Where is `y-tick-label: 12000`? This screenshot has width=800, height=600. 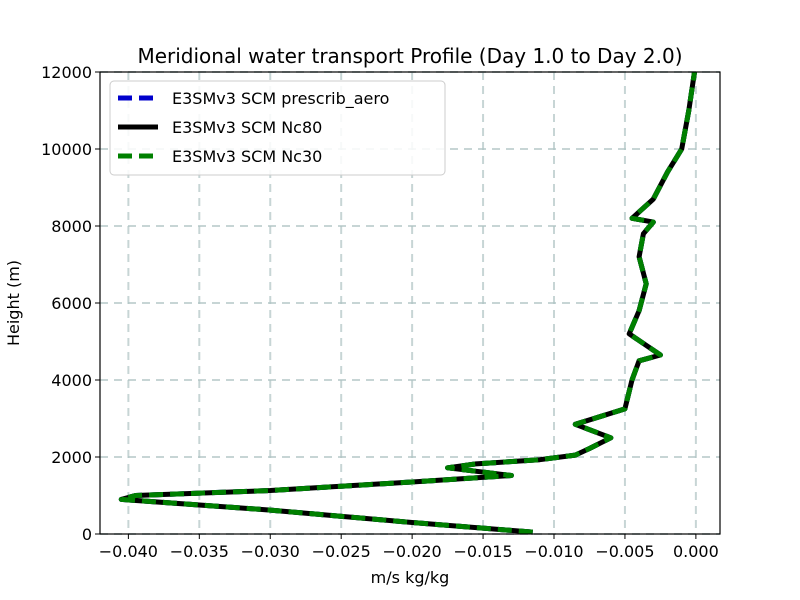 y-tick-label: 12000 is located at coordinates (66, 72).